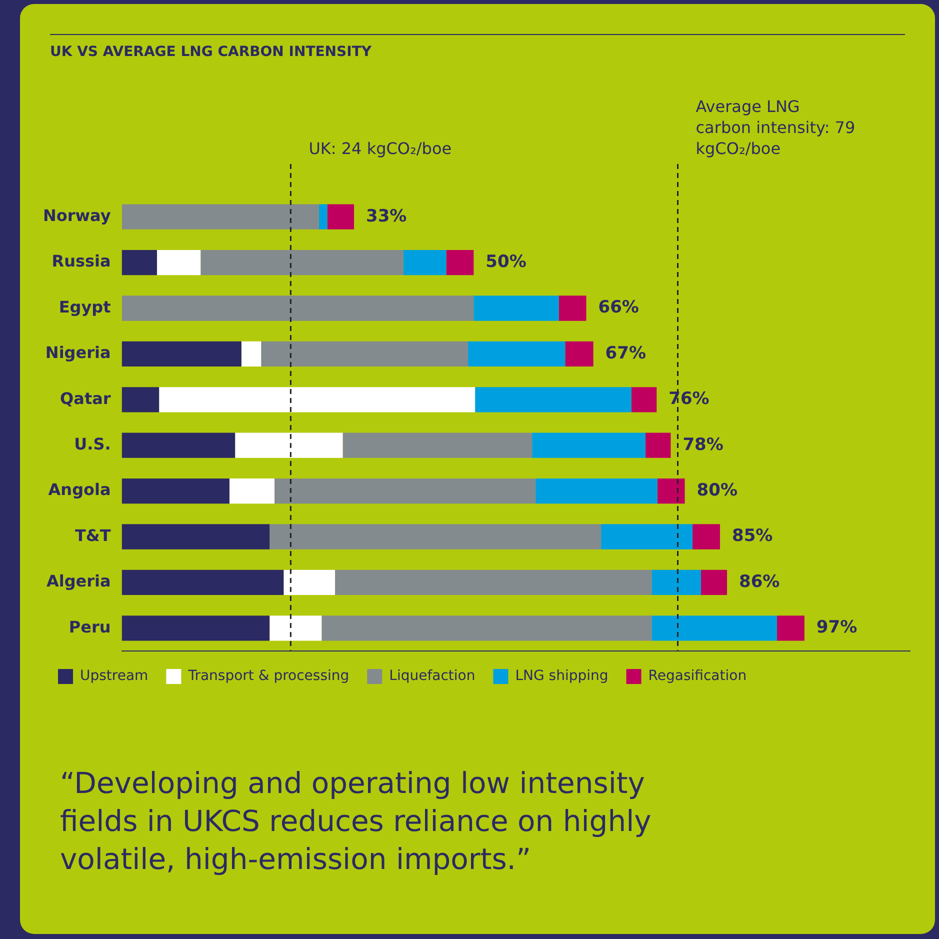 This screenshot has height=939, width=939. I want to click on total-label: 50%, so click(506, 262).